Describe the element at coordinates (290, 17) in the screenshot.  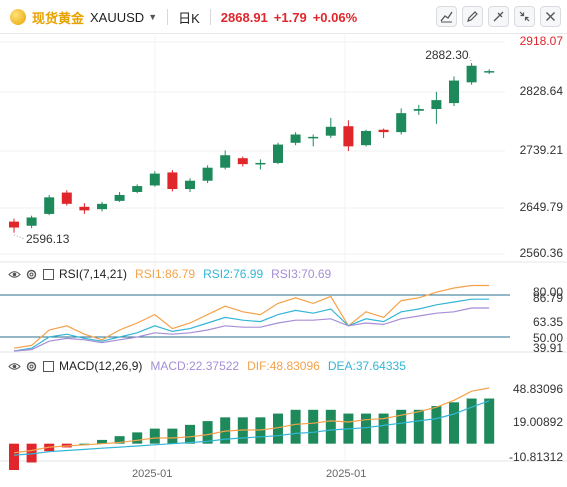
I see `price-change: +1.79` at that location.